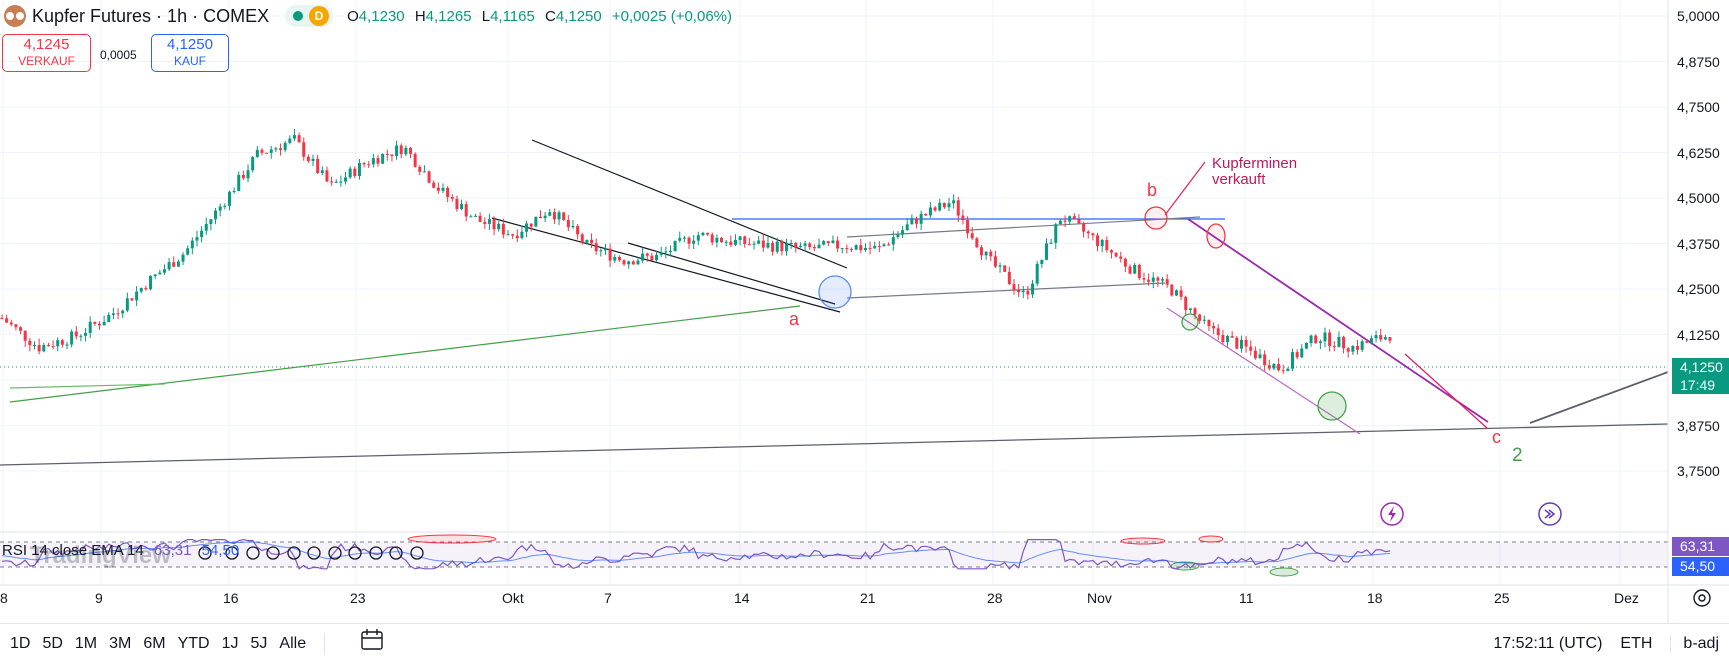  I want to click on timeframe-button: 1J, so click(230, 643).